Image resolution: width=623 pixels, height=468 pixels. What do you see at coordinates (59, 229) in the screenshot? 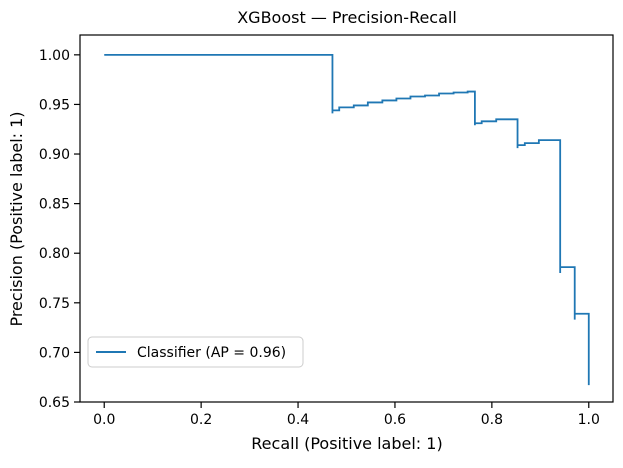
I see `y-axis-ticks: 0.65 0.70 0.75 0.80 0.85 0.90 0.95 1.00` at bounding box center [59, 229].